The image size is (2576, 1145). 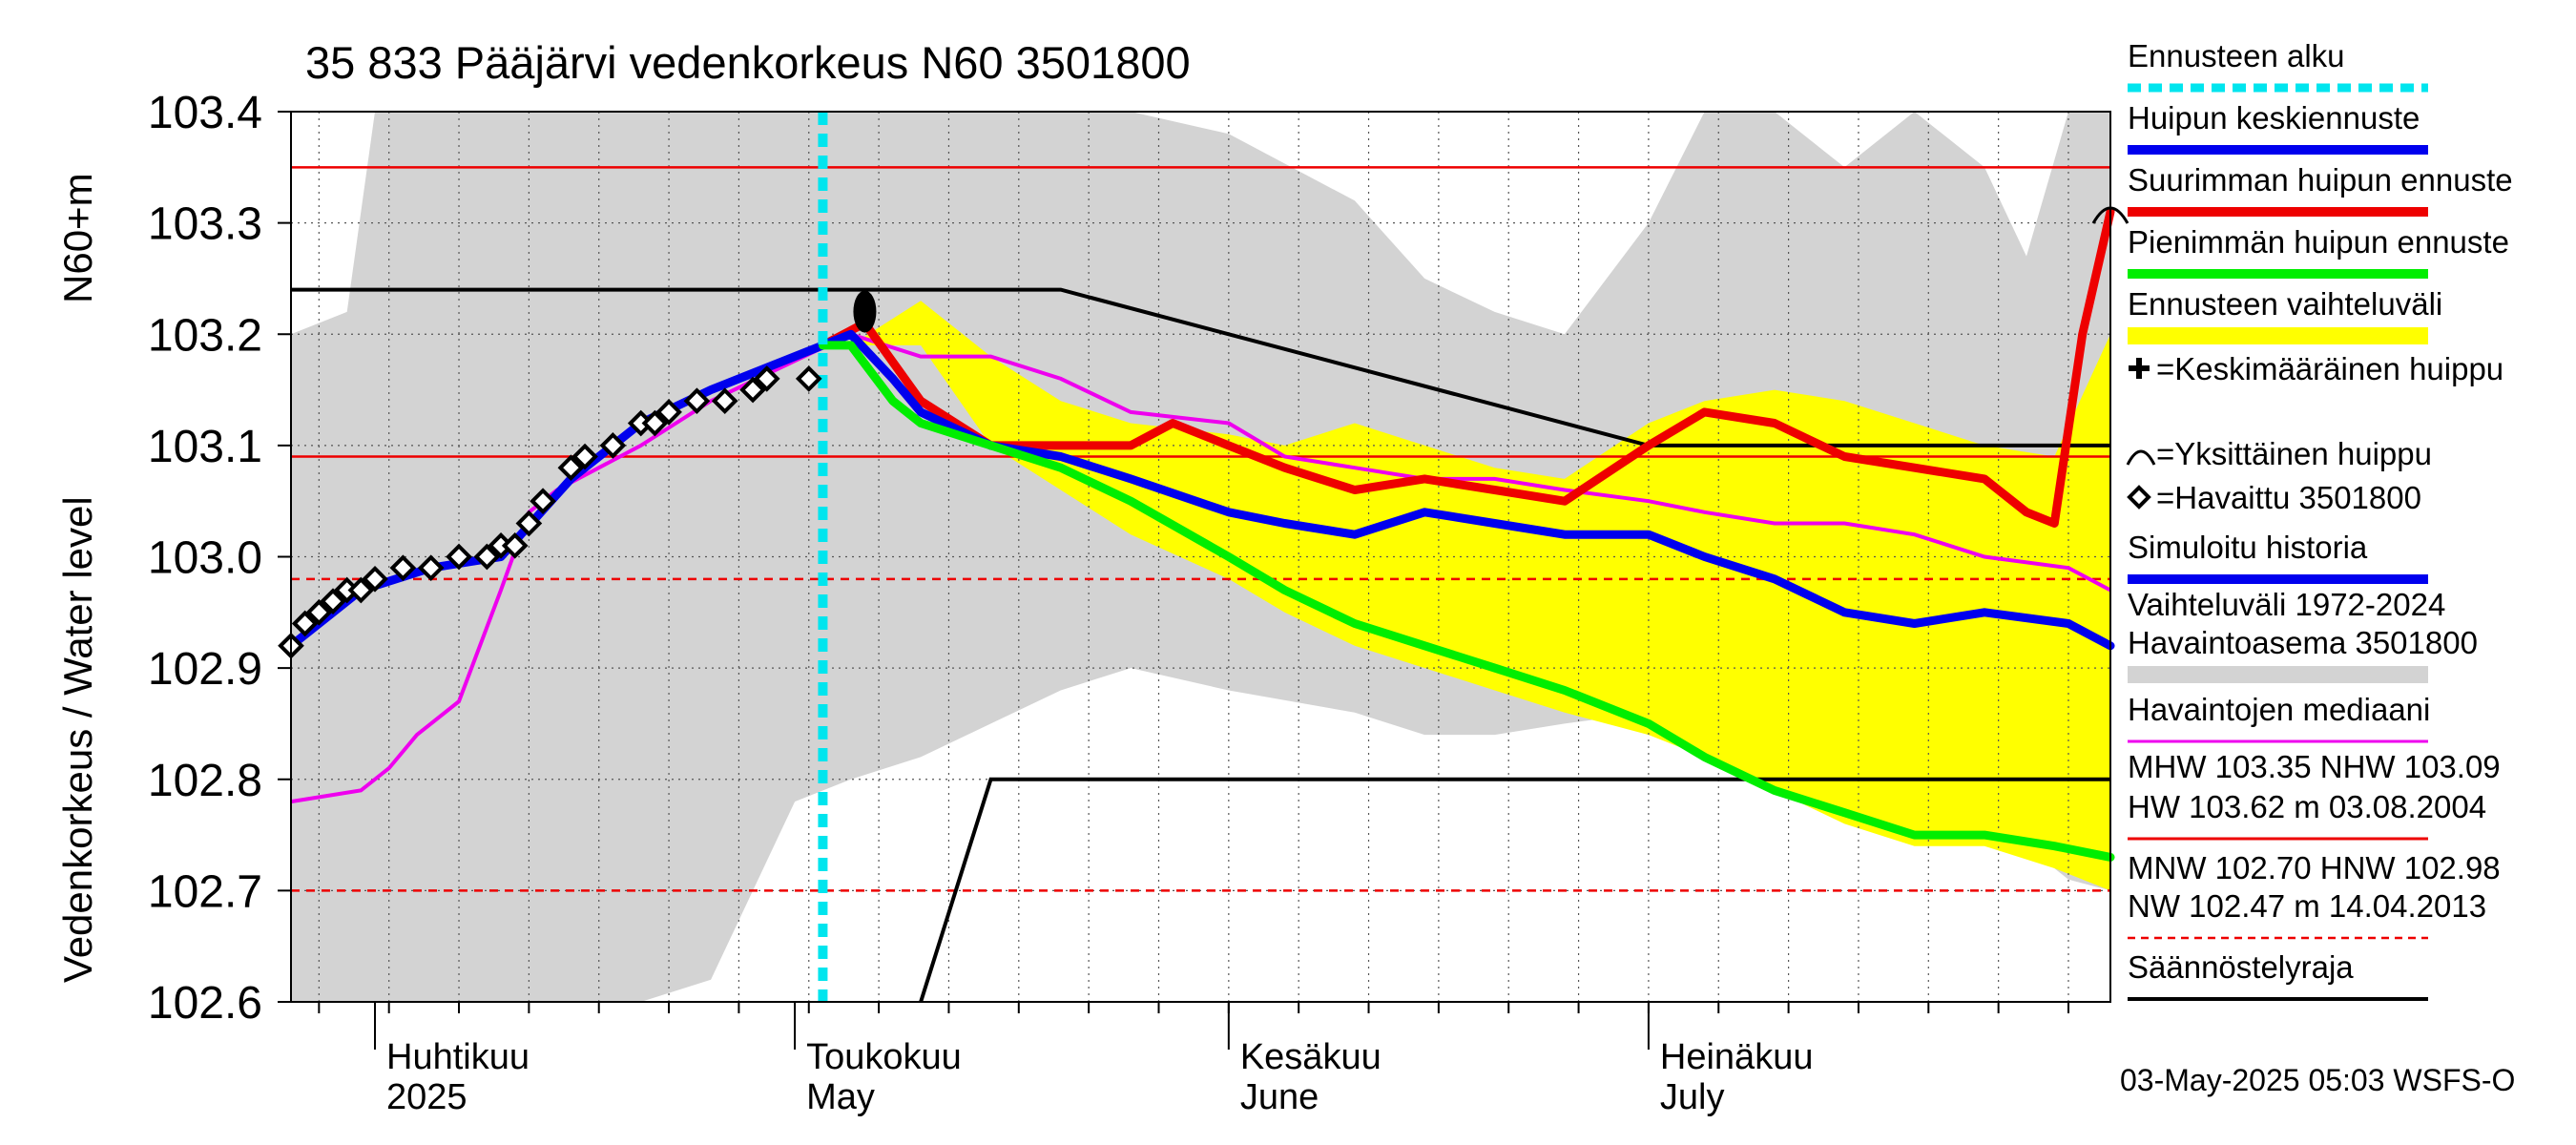 What do you see at coordinates (205, 447) in the screenshot?
I see `y-tick-label: 103.1` at bounding box center [205, 447].